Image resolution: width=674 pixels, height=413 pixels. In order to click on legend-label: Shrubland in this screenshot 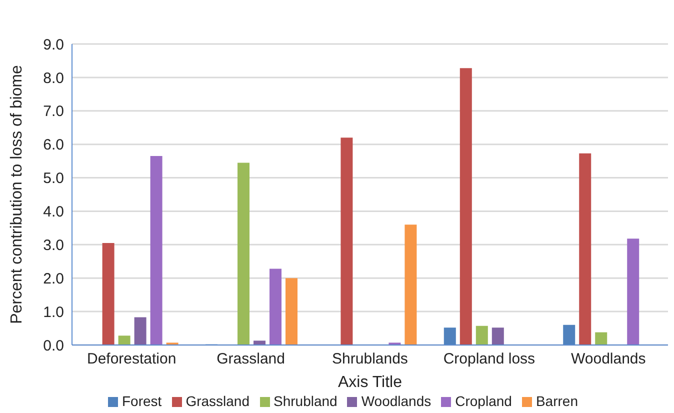, I will do `click(306, 401)`.